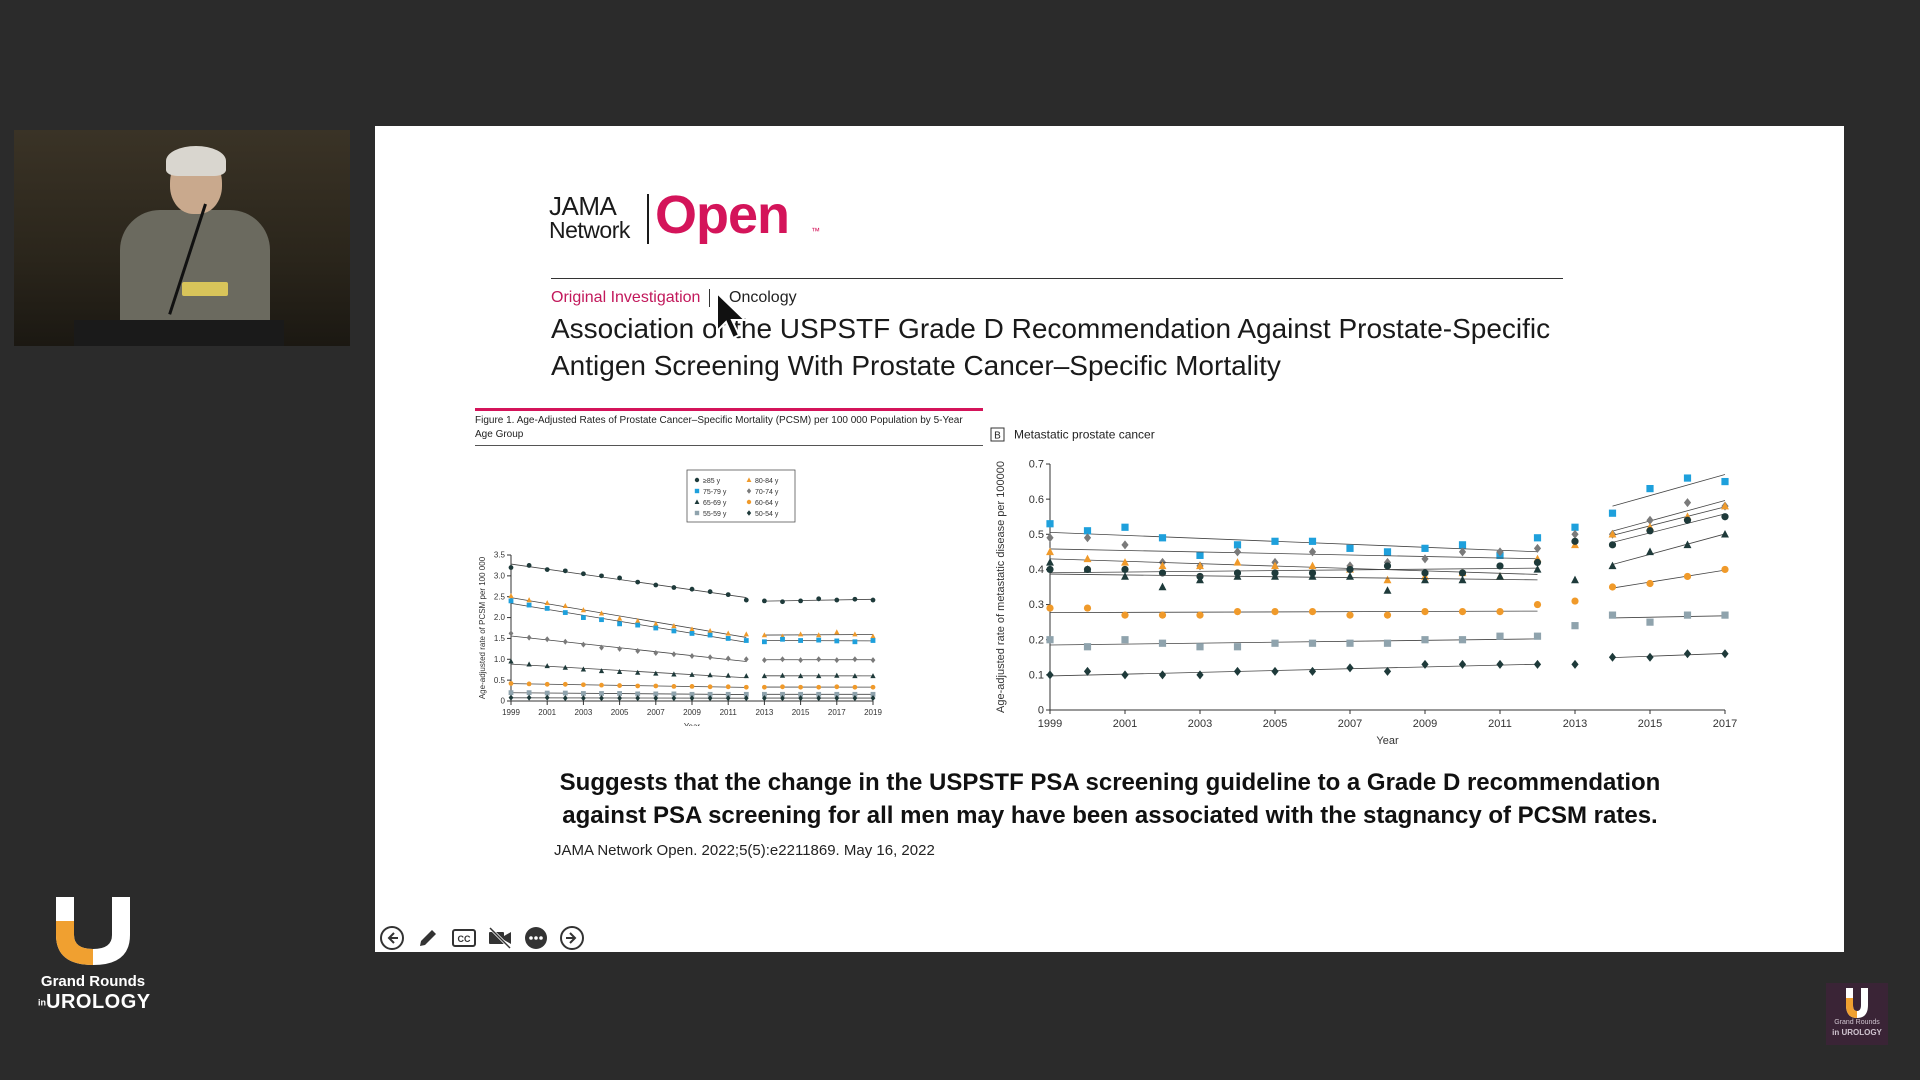  Describe the element at coordinates (1084, 435) in the screenshot. I see `chart-b-title: Metastatic prostate cancer` at that location.